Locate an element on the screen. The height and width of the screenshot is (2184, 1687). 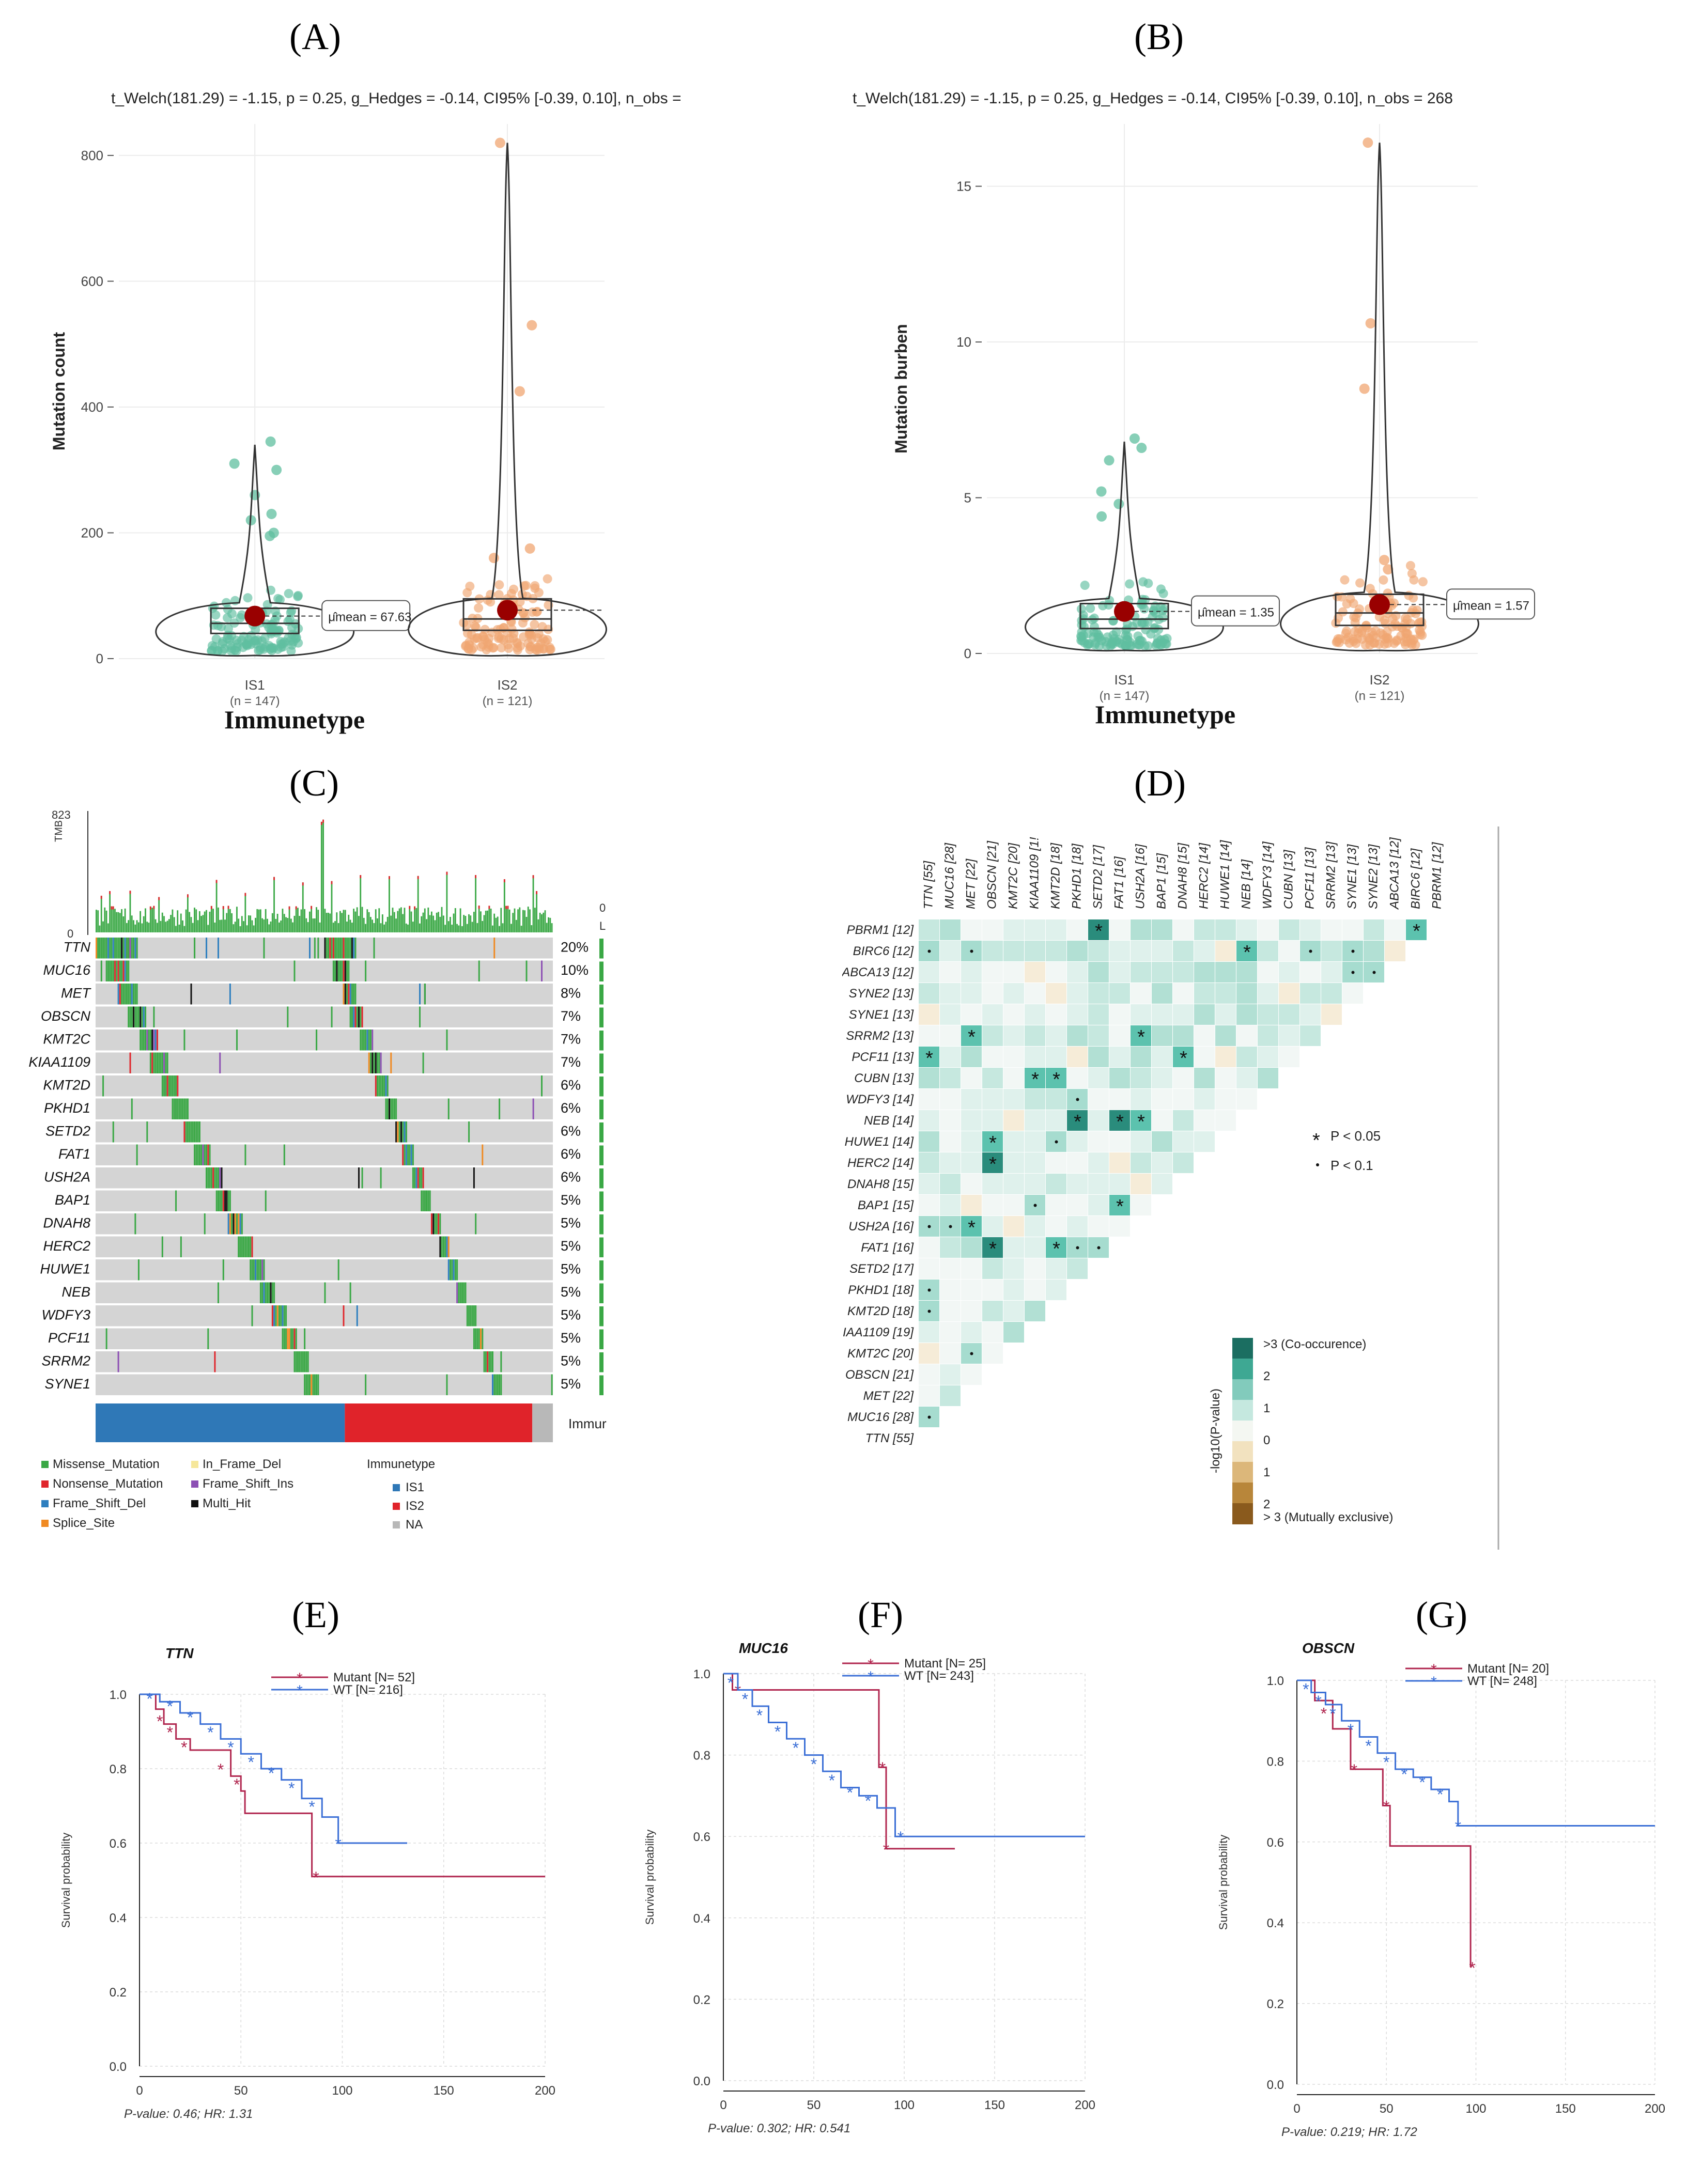
row-label: PKHD1 [18] is located at coordinates (881, 1290).